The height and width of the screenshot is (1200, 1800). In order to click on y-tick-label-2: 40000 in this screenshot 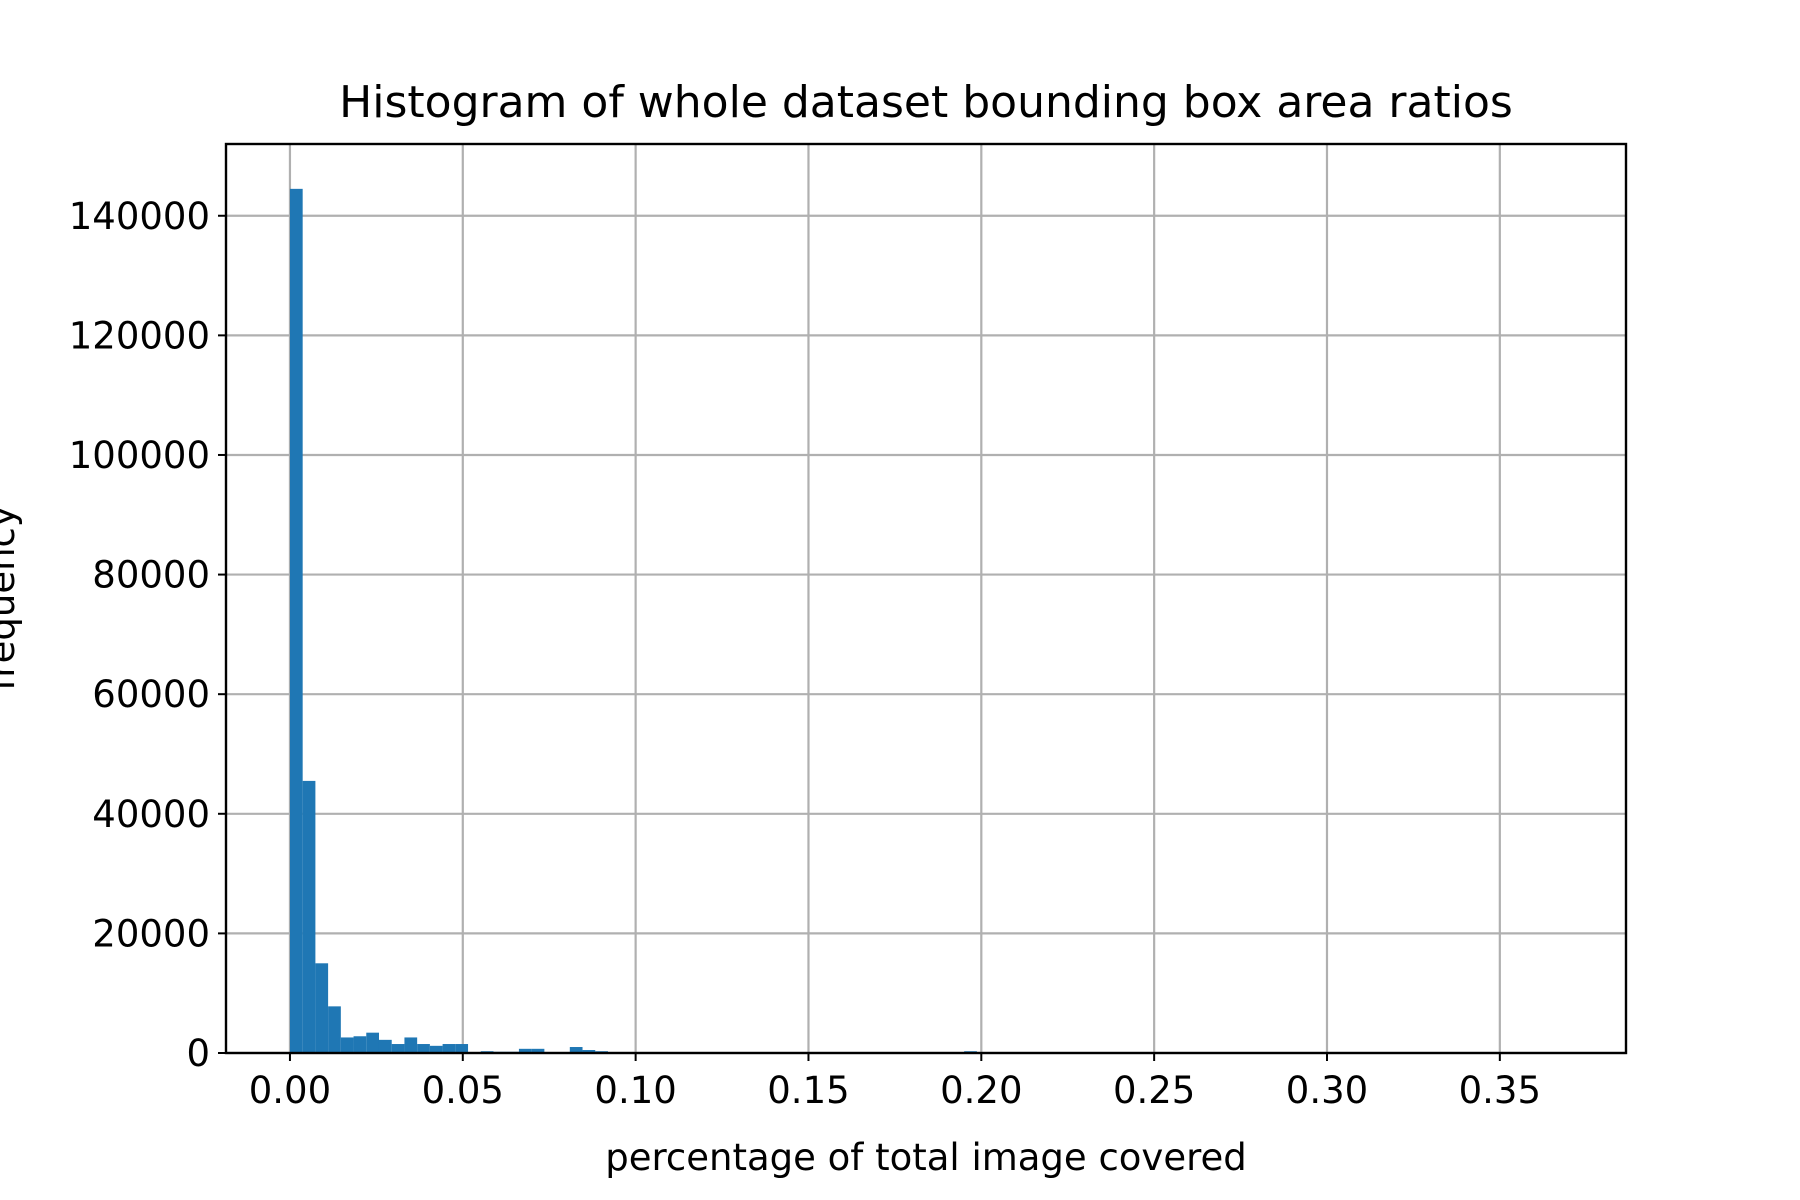, I will do `click(151, 814)`.